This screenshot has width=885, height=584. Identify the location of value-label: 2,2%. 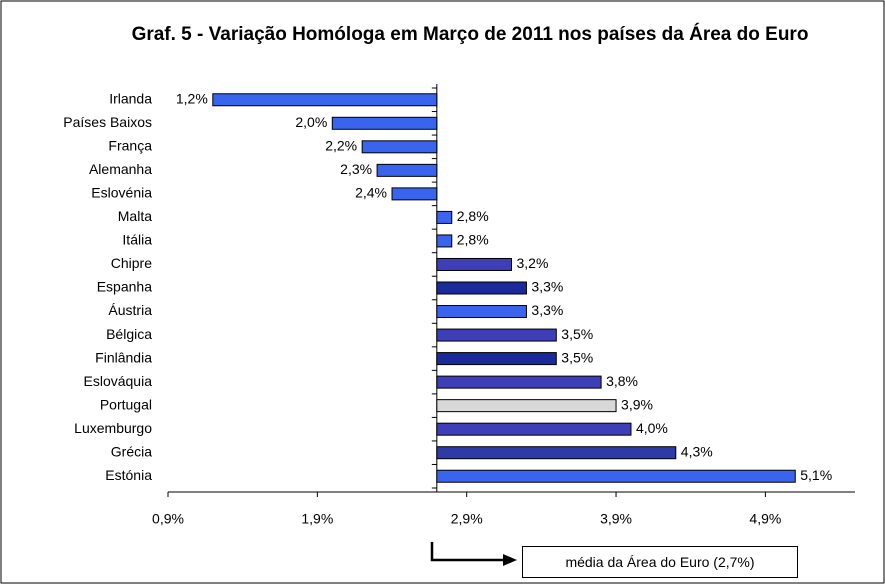
(341, 146).